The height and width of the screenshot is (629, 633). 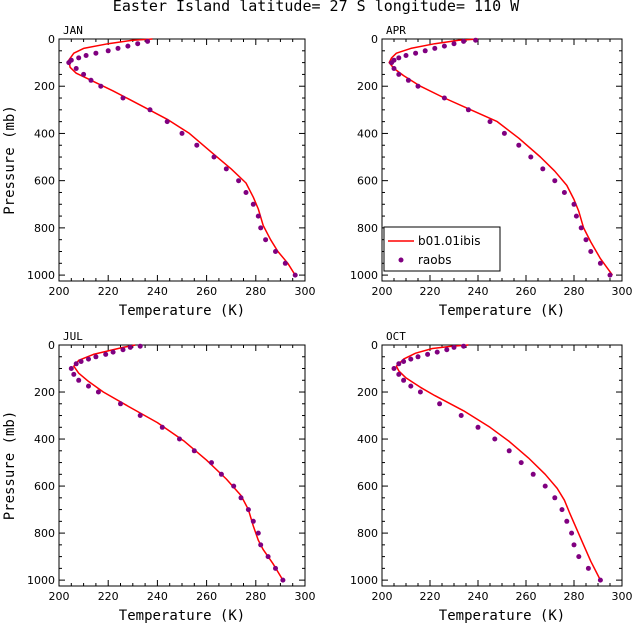 What do you see at coordinates (449, 241) in the screenshot?
I see `legend-label-model: b01.01ibis` at bounding box center [449, 241].